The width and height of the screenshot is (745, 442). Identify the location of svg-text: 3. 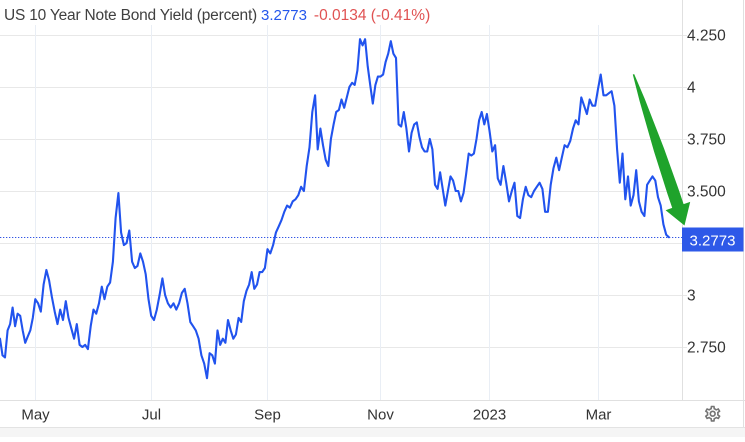
(691, 296).